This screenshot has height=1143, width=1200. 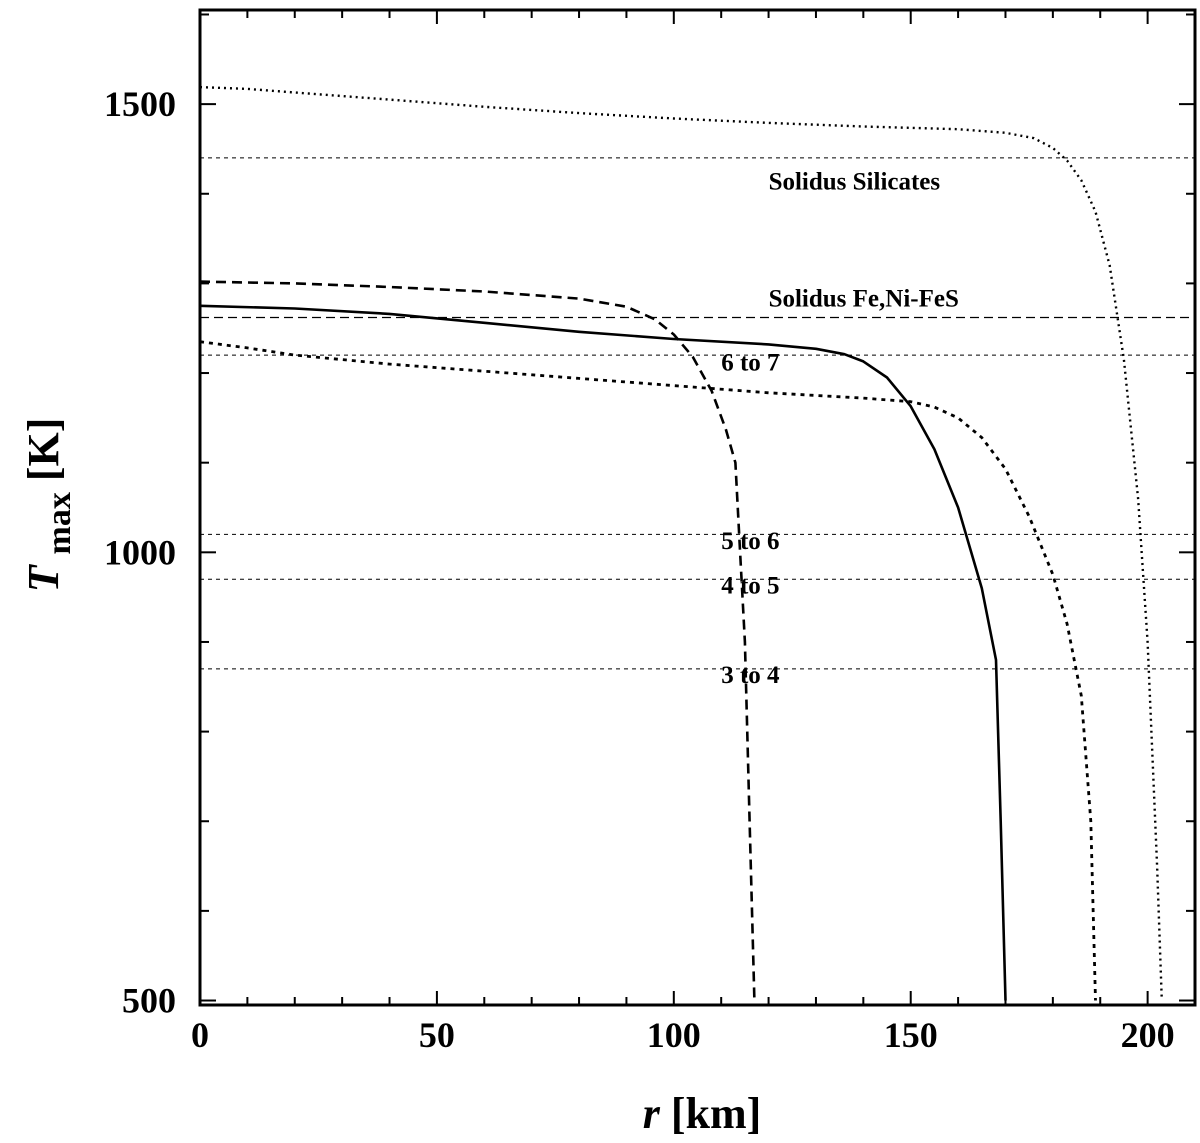 I want to click on reference-label-5: 3 to 4, so click(x=750, y=675).